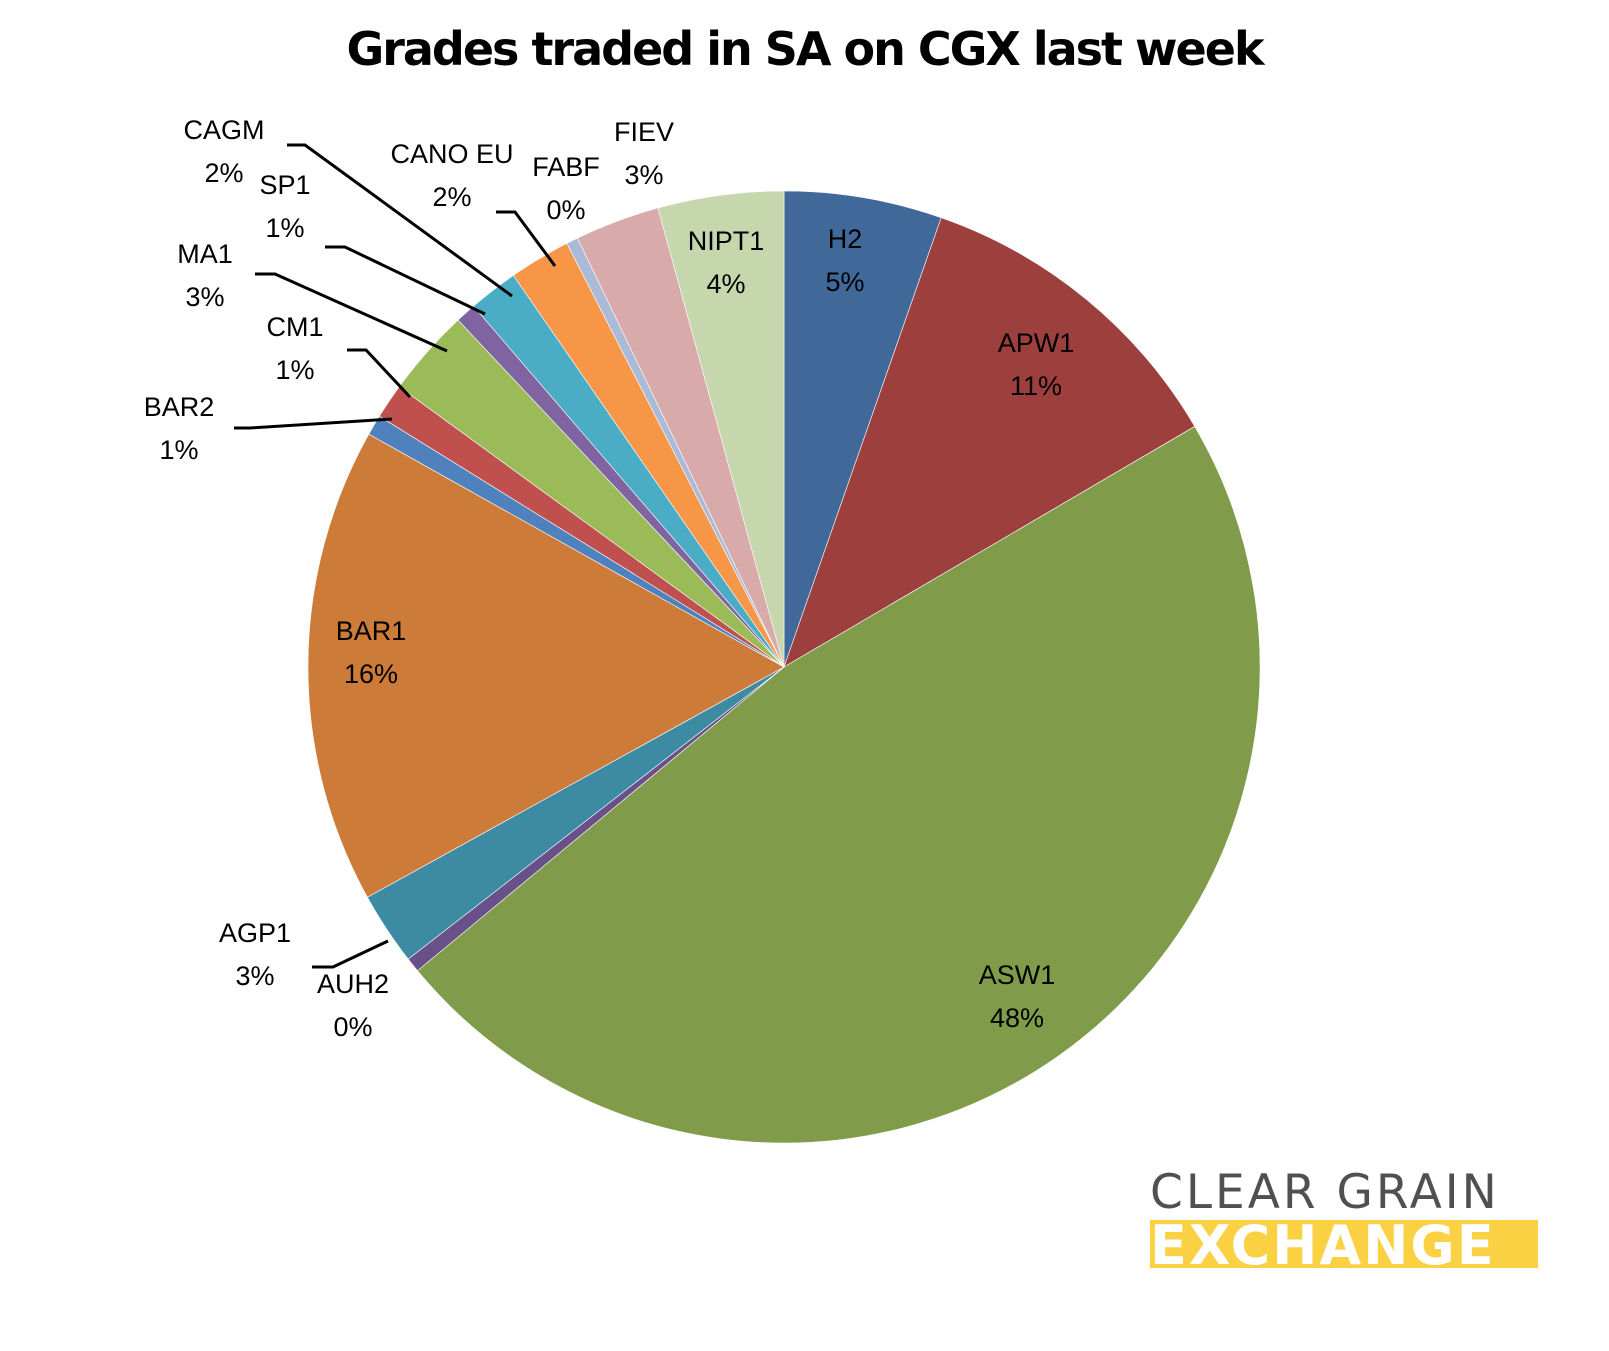 The width and height of the screenshot is (1609, 1351). Describe the element at coordinates (205, 254) in the screenshot. I see `data-label-ma1: MA1` at that location.